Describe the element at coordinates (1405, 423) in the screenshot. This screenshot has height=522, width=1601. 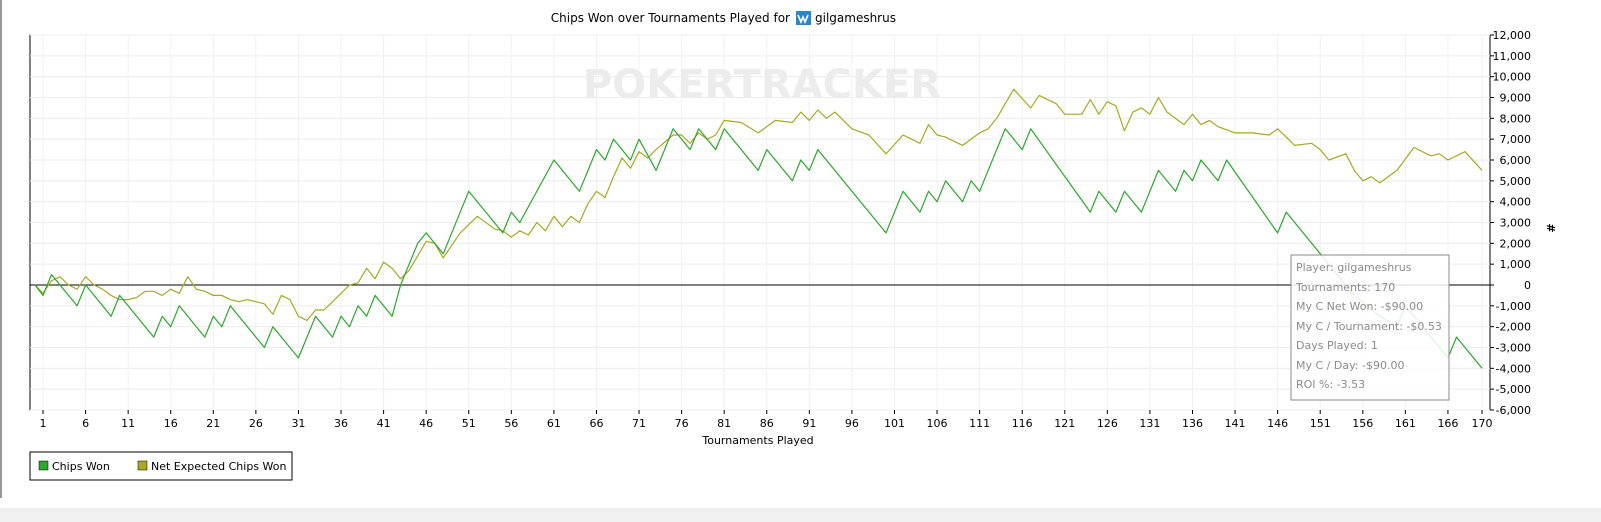
I see `x-tick-label: 161` at that location.